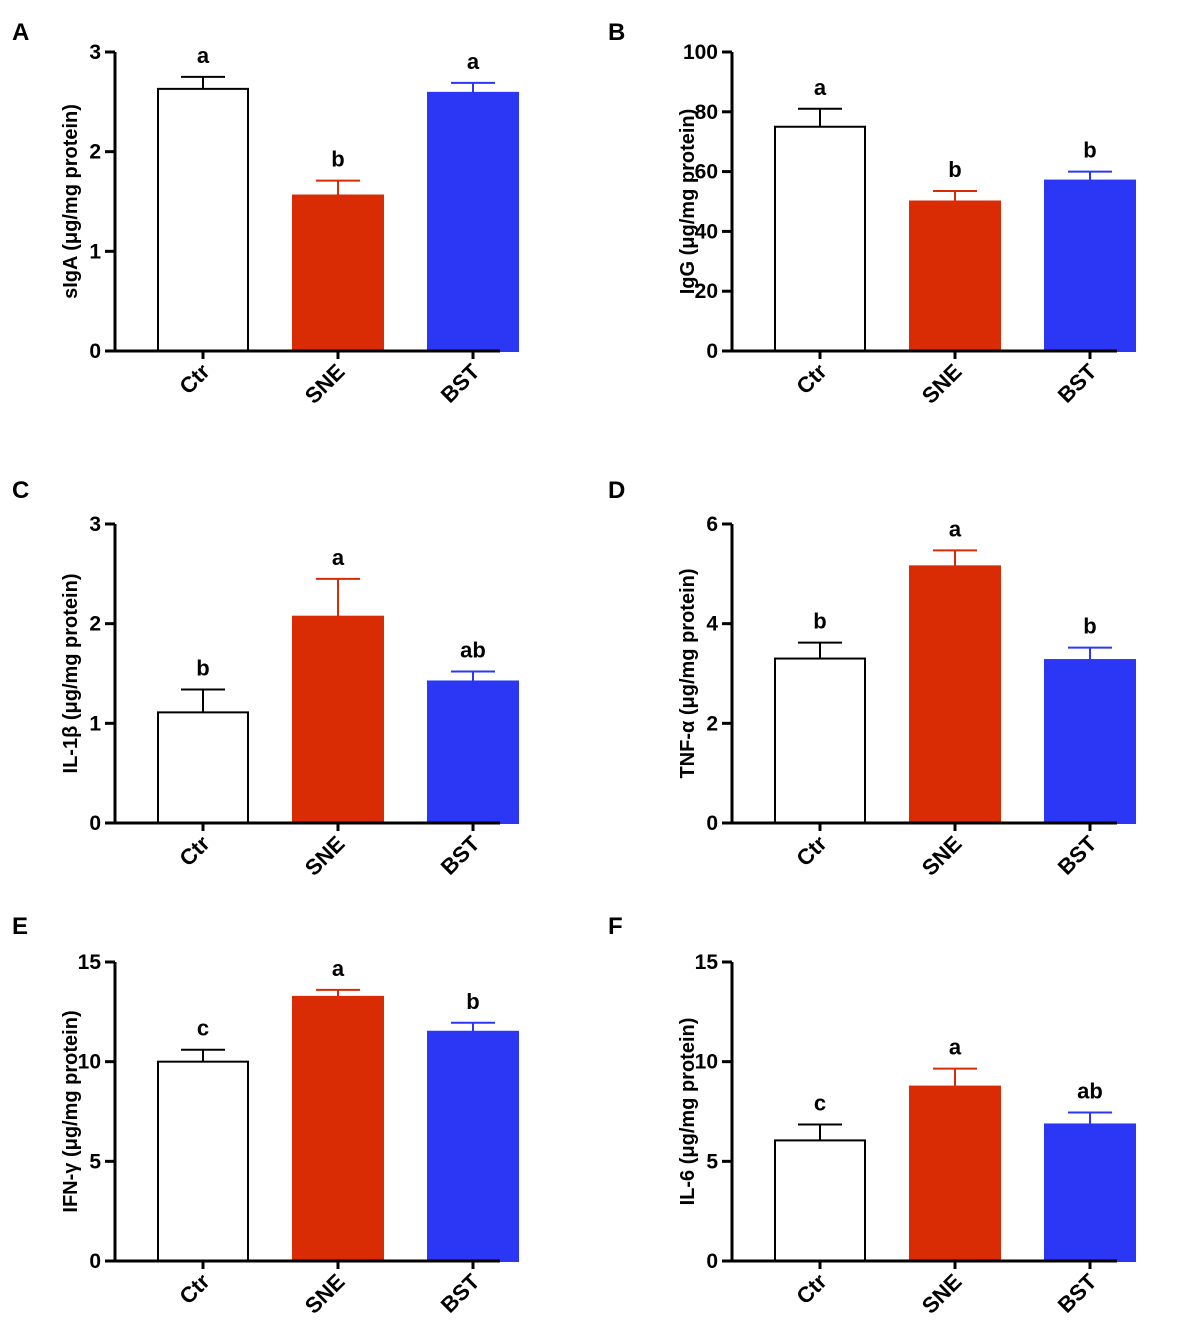 The height and width of the screenshot is (1337, 1183). What do you see at coordinates (700, 52) in the screenshot?
I see `y-tick-label: 100` at bounding box center [700, 52].